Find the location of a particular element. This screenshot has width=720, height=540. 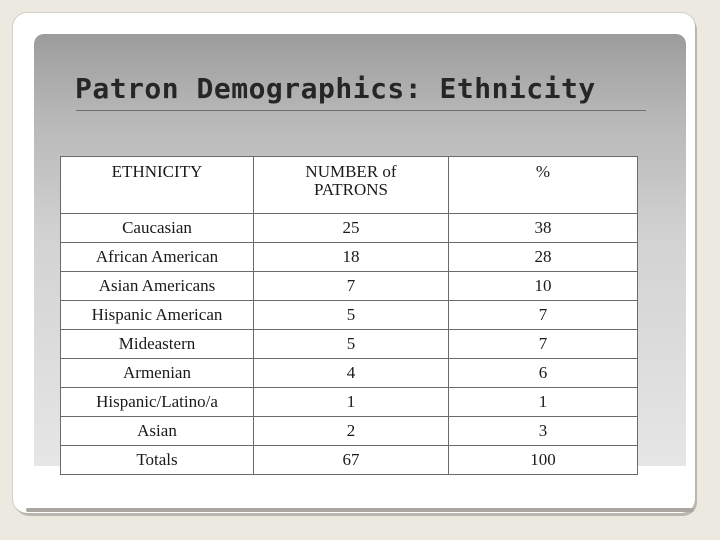

totals-number: 67 is located at coordinates (351, 460).